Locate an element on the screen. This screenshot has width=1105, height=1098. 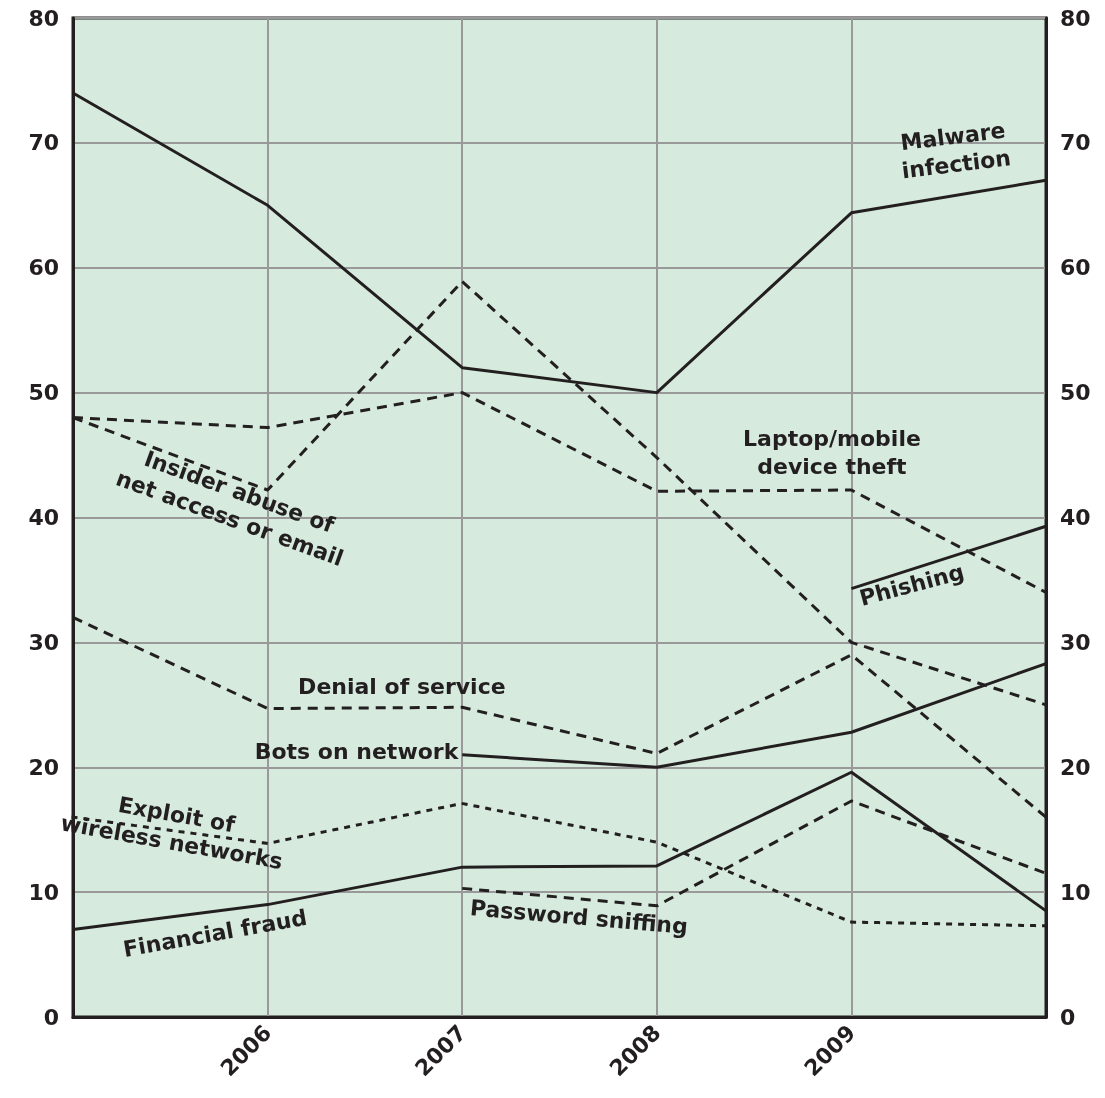
y-tick-label: 50 is located at coordinates (43, 393).